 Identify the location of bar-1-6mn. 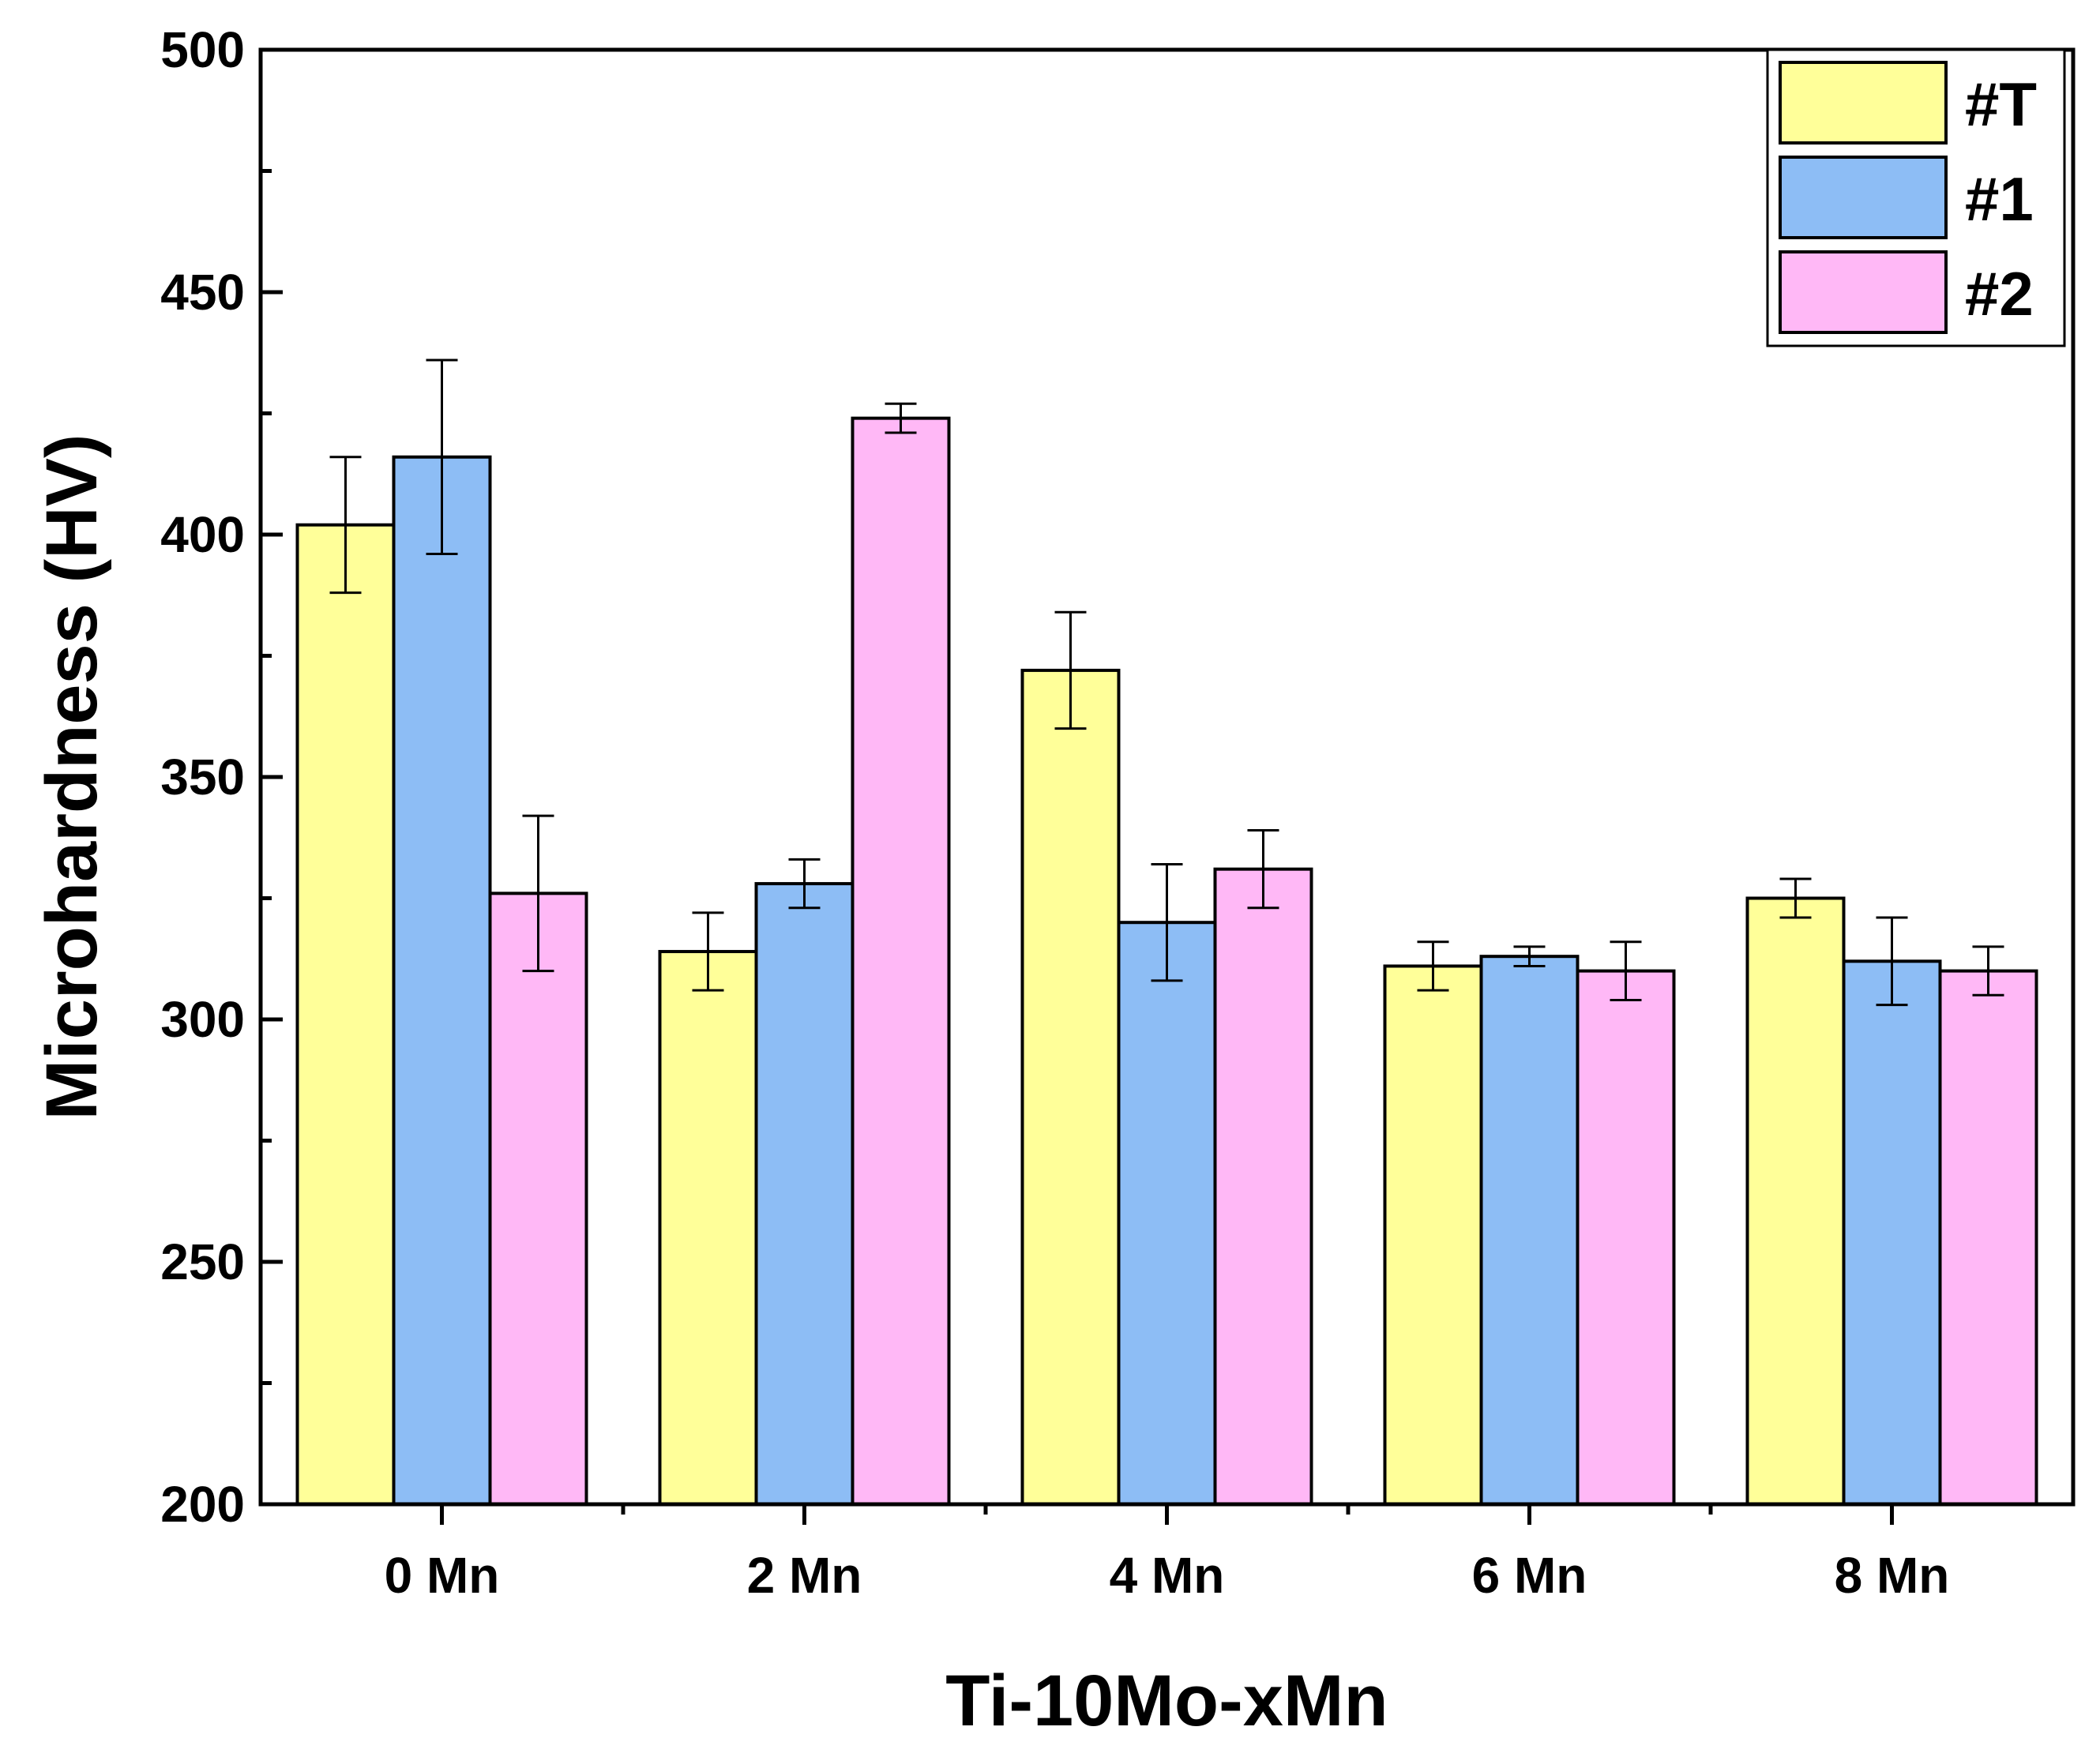
(1529, 1231).